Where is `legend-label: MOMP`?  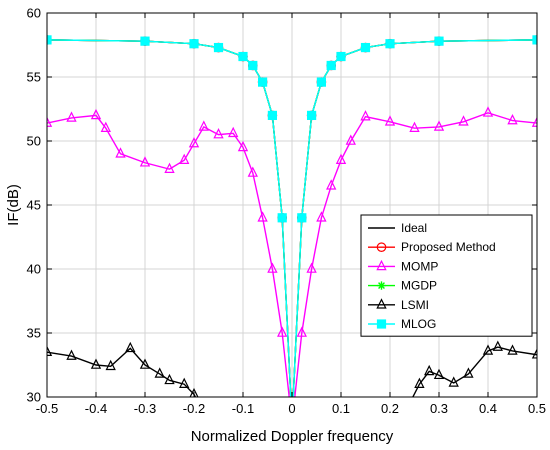 legend-label: MOMP is located at coordinates (419, 266).